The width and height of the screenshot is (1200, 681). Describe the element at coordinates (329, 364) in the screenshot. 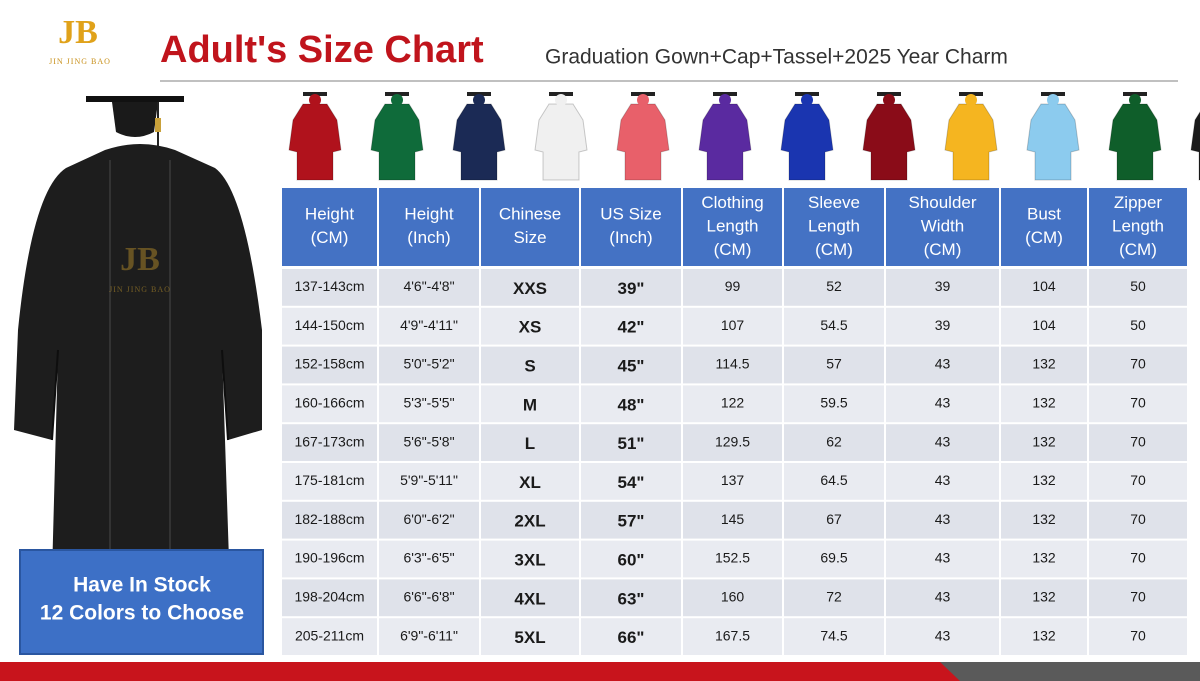

I see `cell-text: 152-158cm` at that location.